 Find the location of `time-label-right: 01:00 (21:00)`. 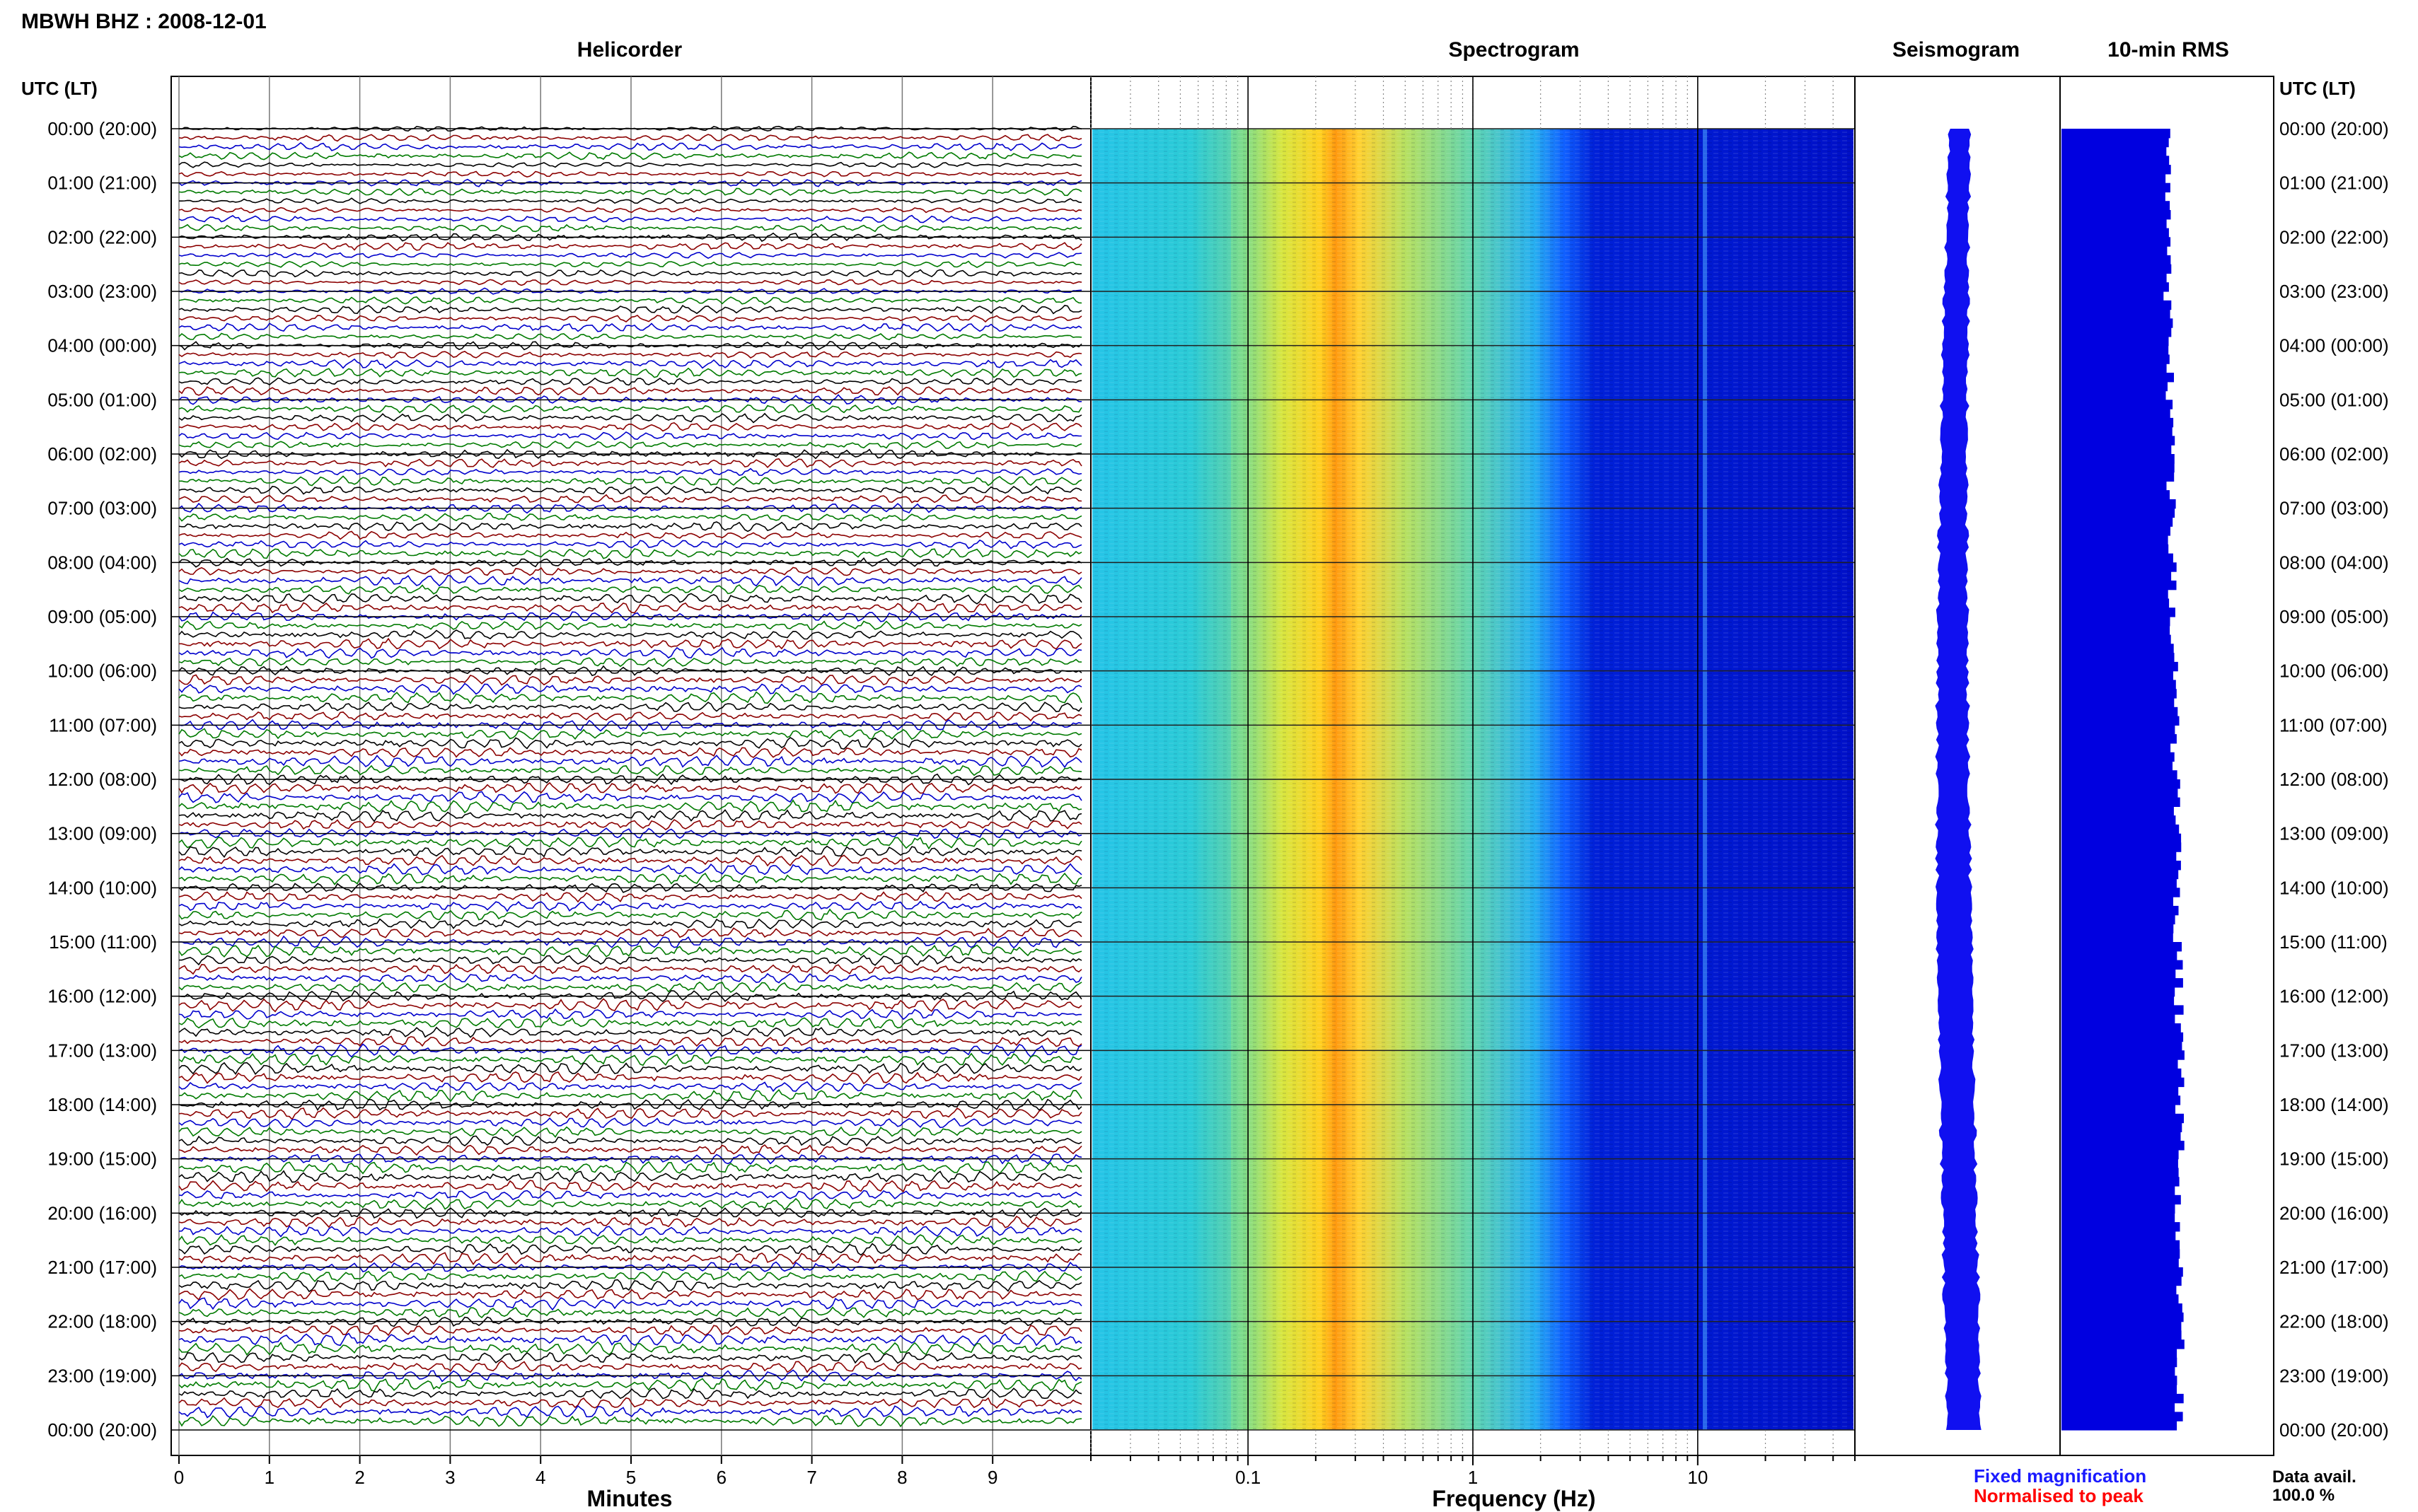

time-label-right: 01:00 (21:00) is located at coordinates (2334, 183).